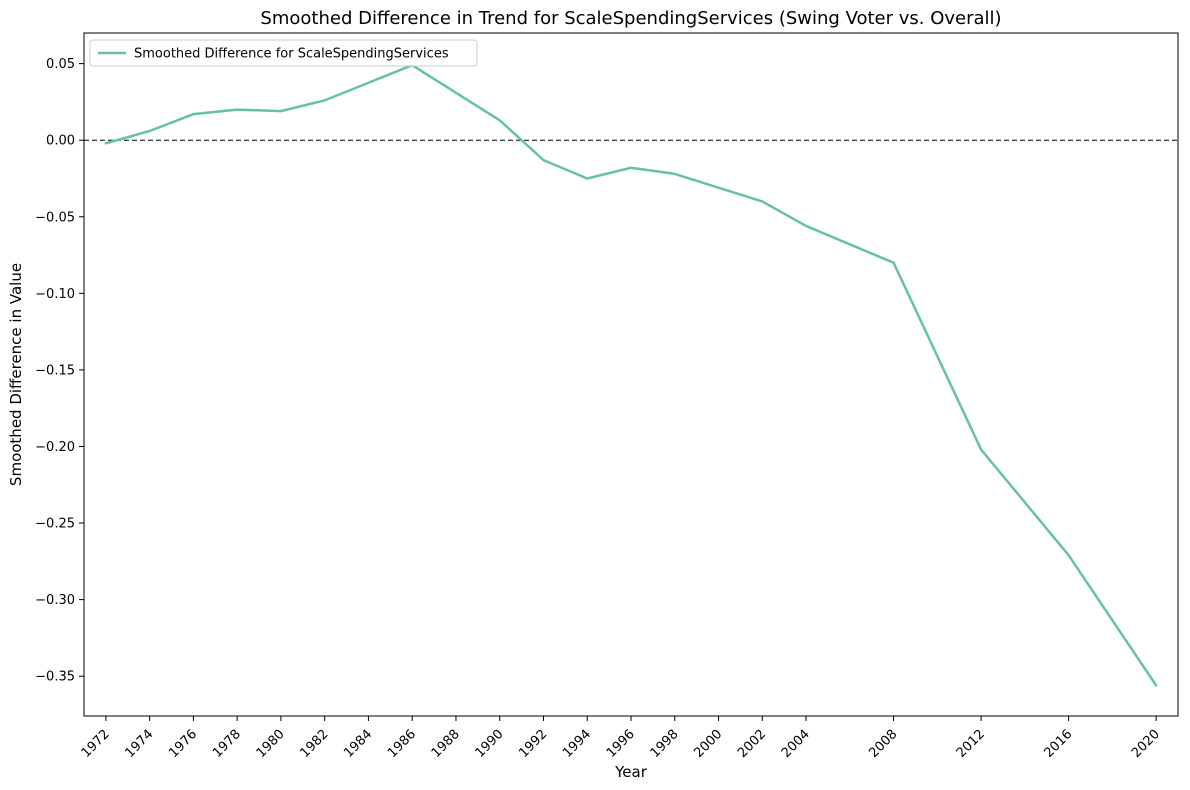 Image resolution: width=1190 pixels, height=790 pixels. What do you see at coordinates (16, 374) in the screenshot?
I see `y-axis-label: Smoothed Difference in Value` at bounding box center [16, 374].